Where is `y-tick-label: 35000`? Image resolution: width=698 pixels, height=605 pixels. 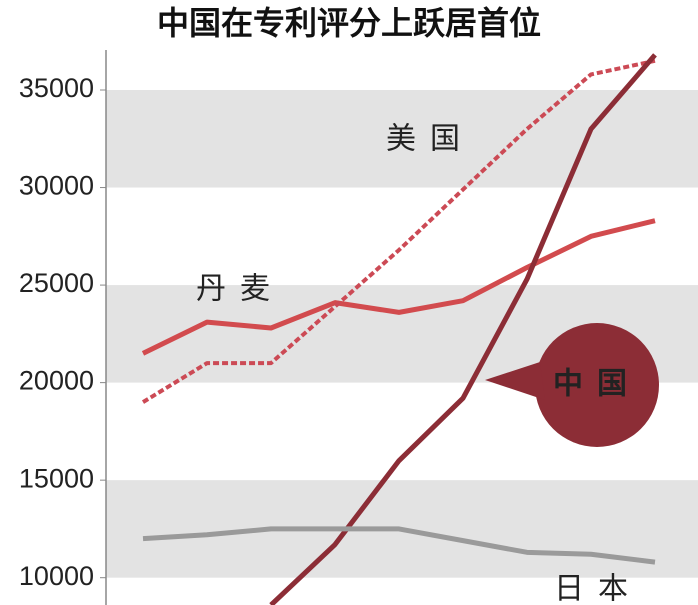 y-tick-label: 35000 is located at coordinates (56, 88).